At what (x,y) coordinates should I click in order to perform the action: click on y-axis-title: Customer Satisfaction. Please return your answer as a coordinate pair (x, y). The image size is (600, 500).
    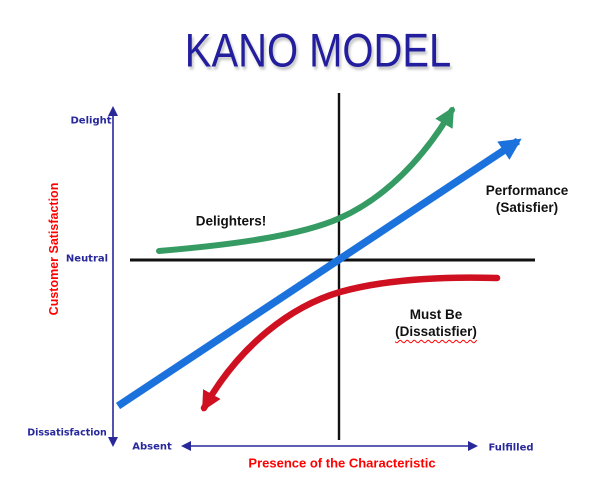
    Looking at the image, I should click on (54, 249).